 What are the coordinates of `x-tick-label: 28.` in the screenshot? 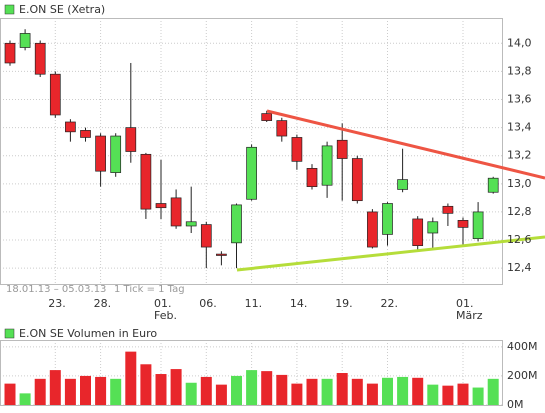 It's located at (102, 303).